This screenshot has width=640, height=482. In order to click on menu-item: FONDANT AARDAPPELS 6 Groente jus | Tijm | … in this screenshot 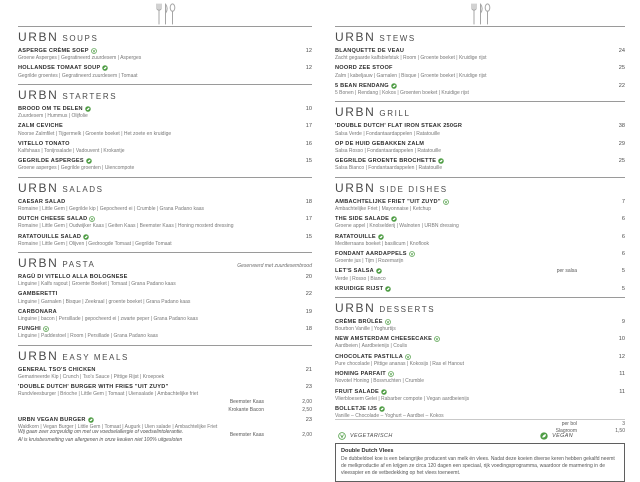, I will do `click(480, 257)`.